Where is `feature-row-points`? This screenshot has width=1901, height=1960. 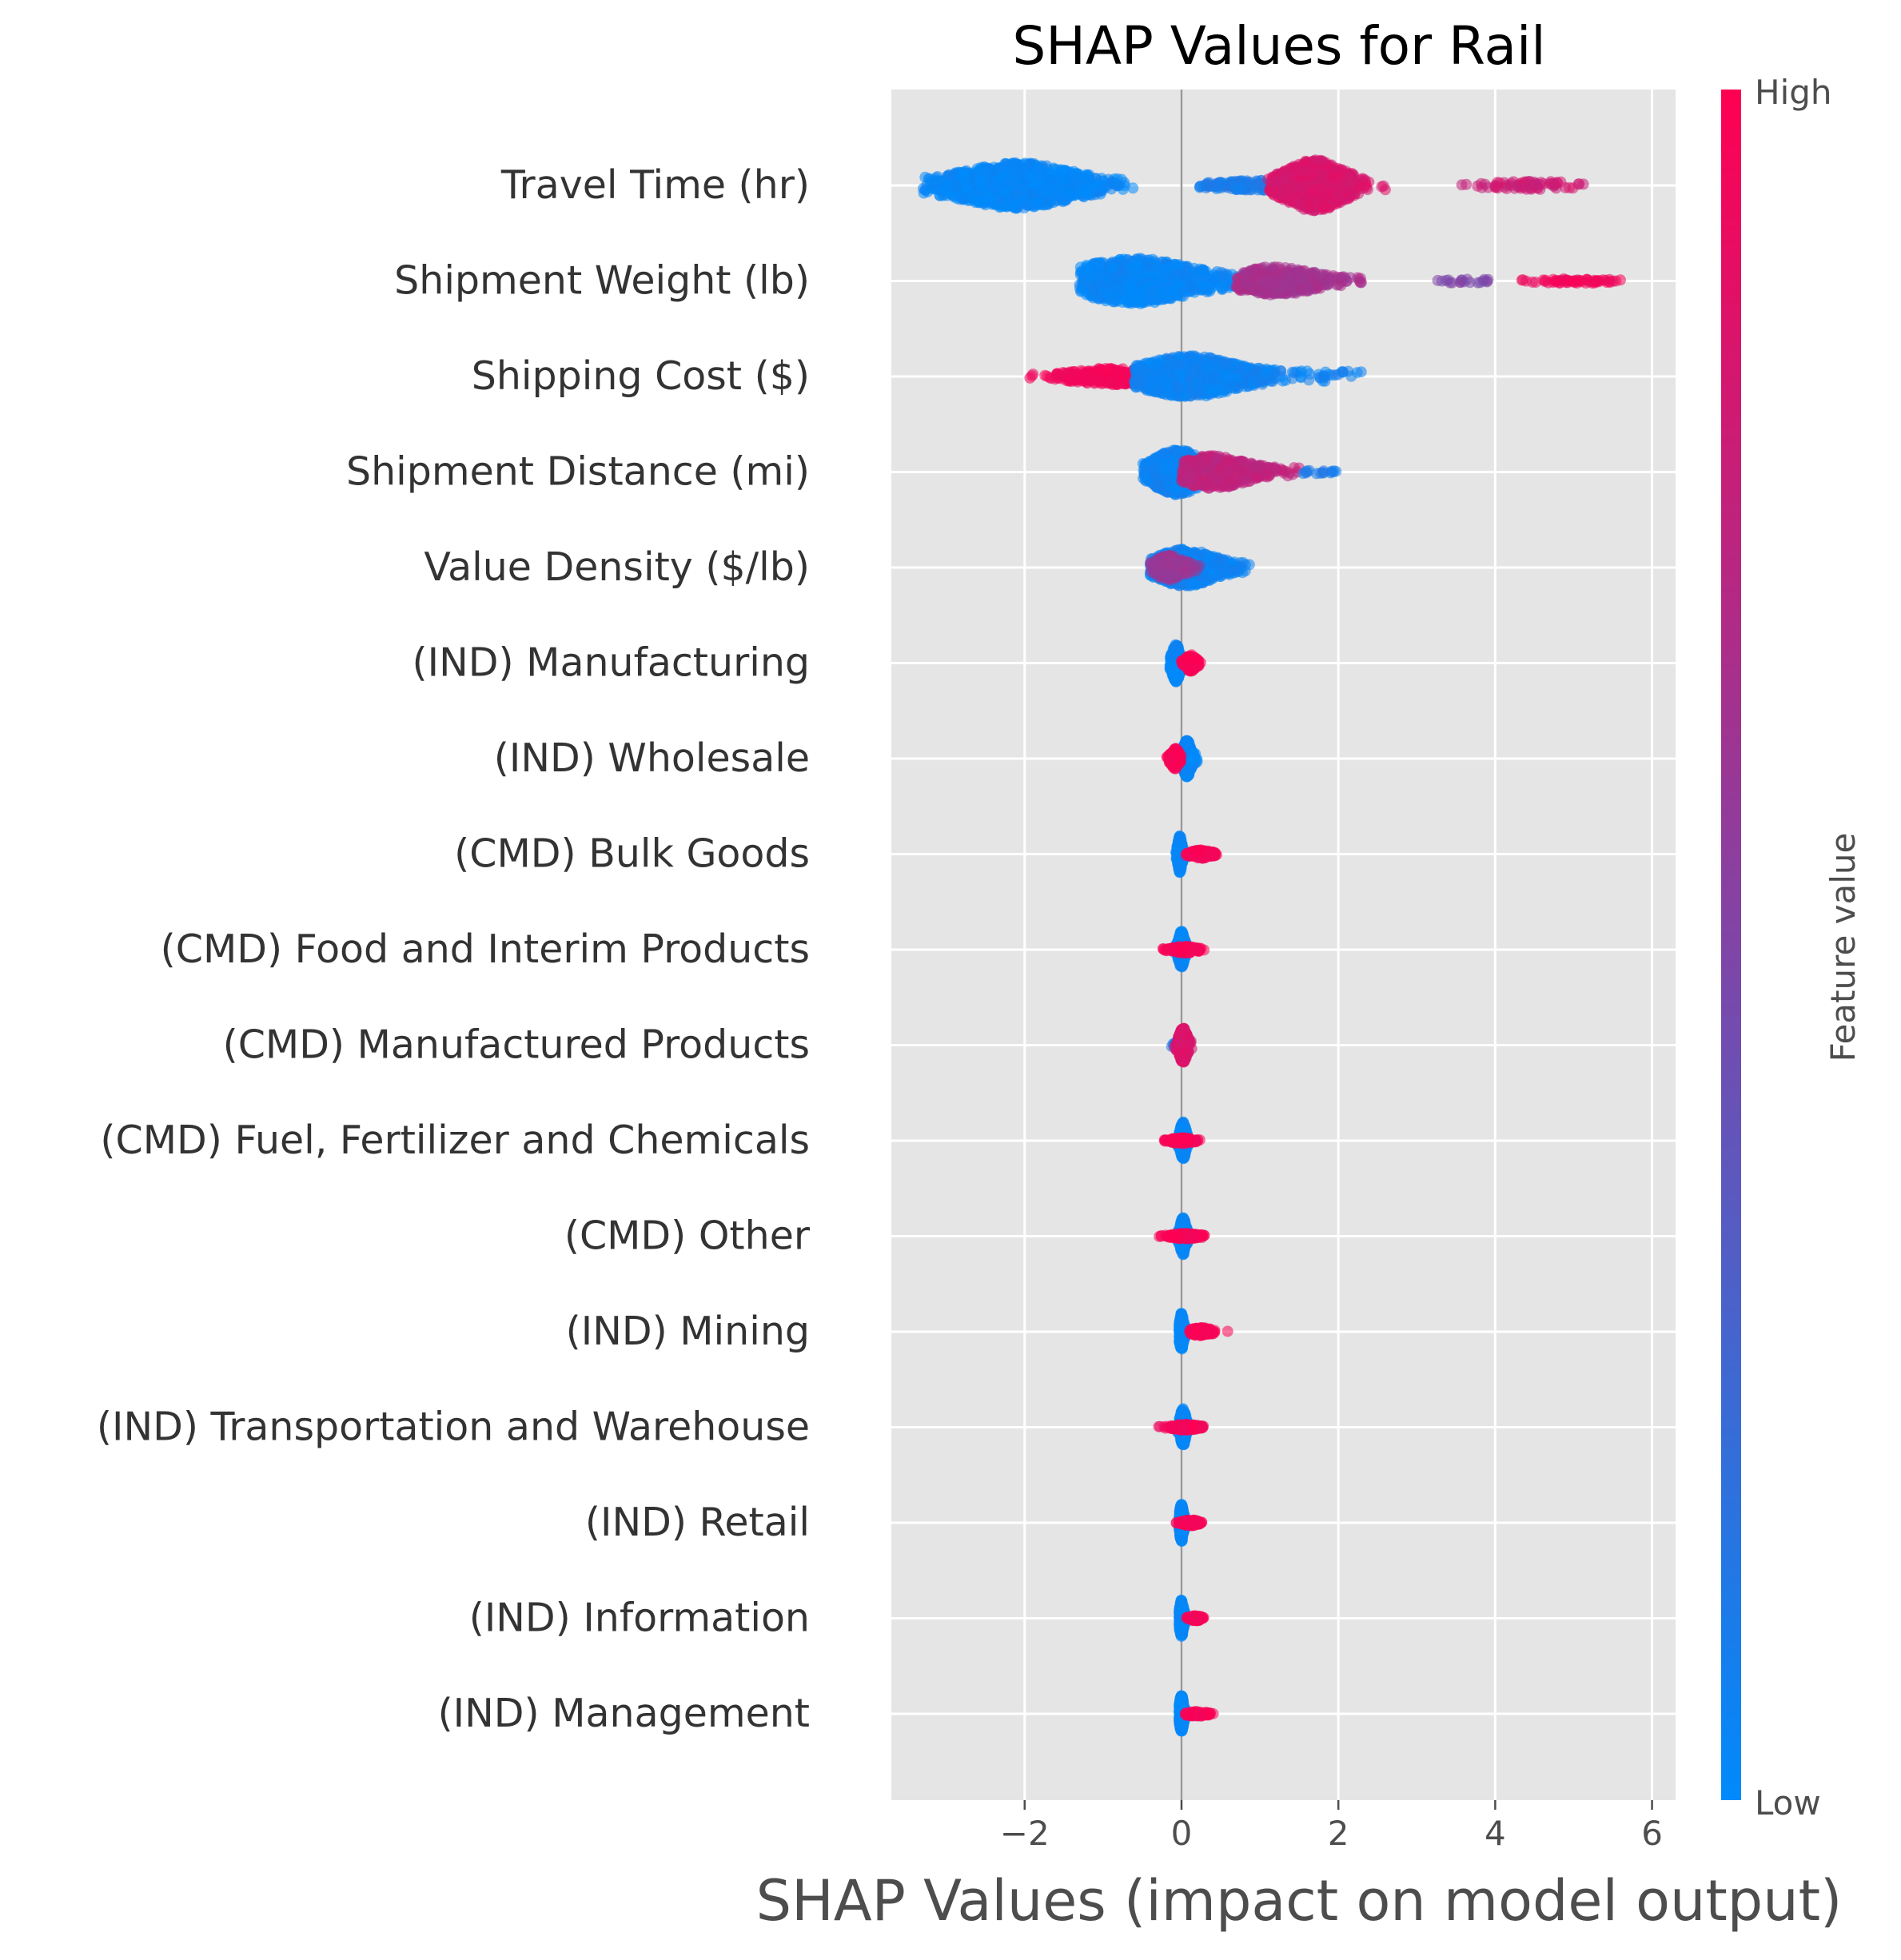
feature-row-points is located at coordinates (1253, 185).